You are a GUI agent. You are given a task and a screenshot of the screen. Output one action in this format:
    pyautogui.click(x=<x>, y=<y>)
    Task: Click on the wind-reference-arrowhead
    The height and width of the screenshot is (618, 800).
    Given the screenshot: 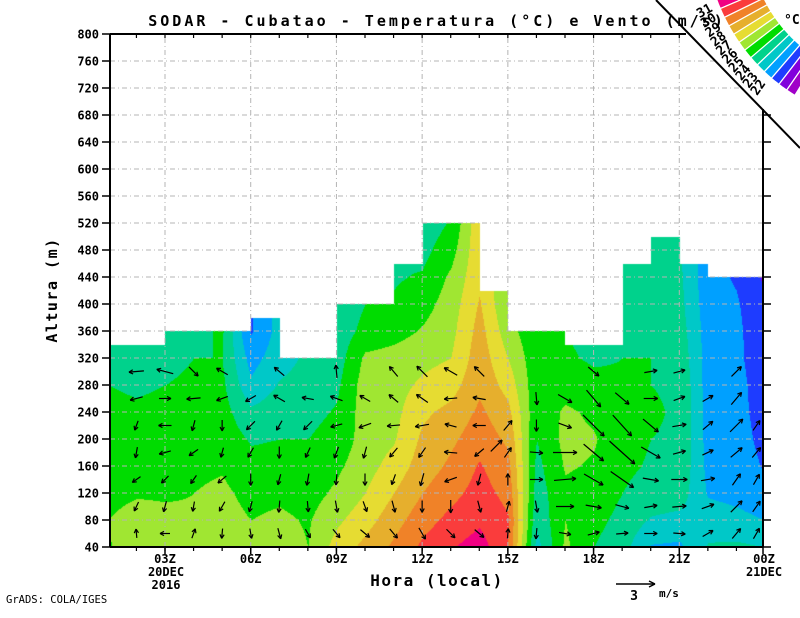 What is the action you would take?
    pyautogui.click(x=652, y=582)
    